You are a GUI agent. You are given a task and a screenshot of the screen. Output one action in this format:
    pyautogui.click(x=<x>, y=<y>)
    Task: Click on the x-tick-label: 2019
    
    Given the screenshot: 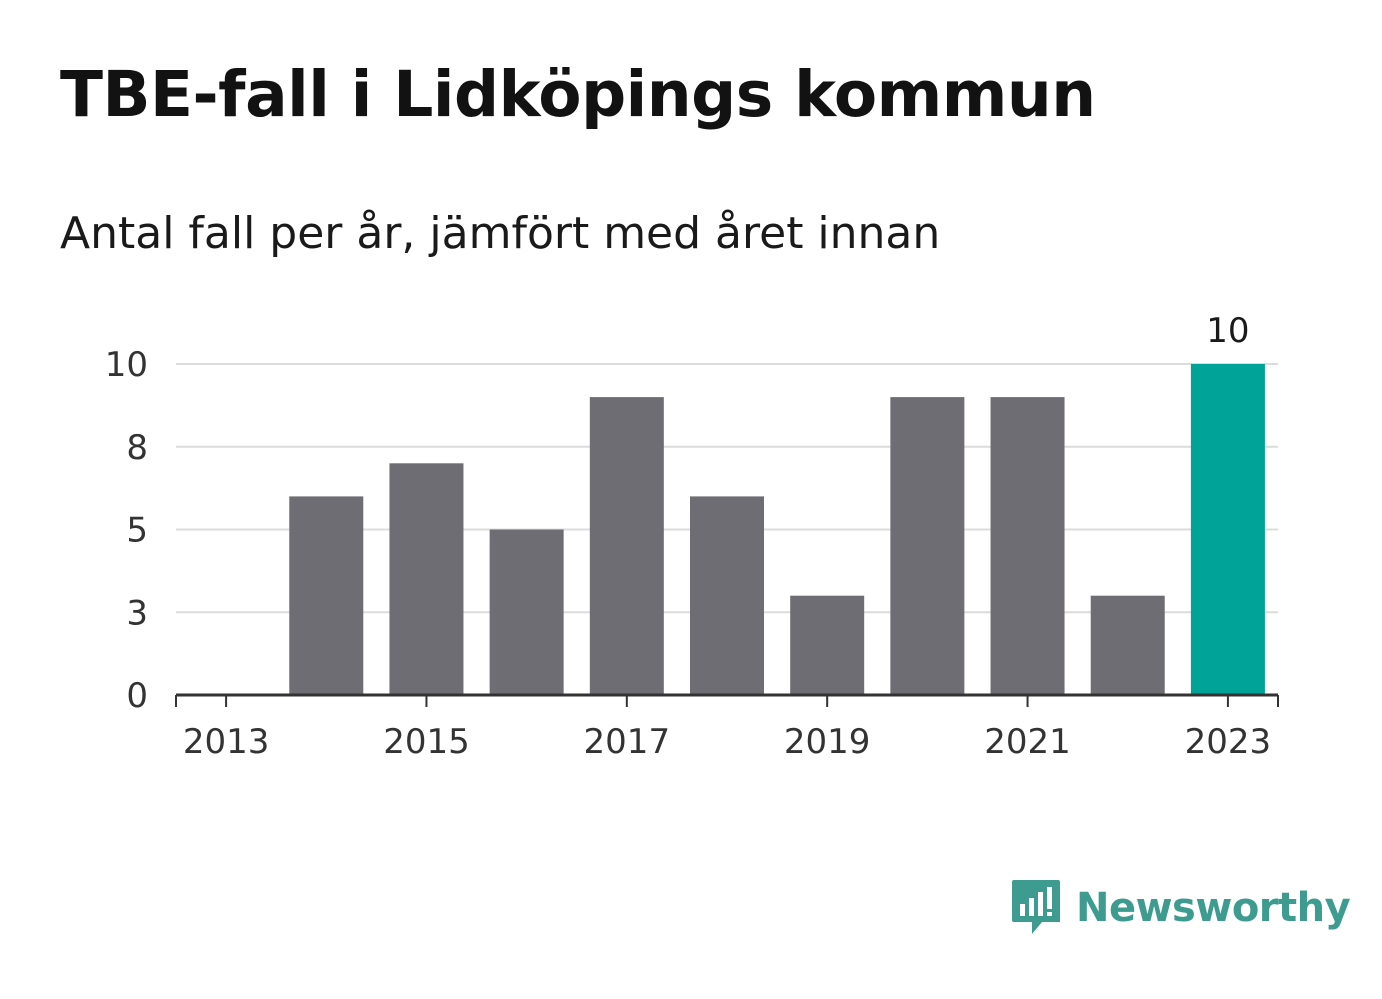 What is the action you would take?
    pyautogui.click(x=827, y=742)
    